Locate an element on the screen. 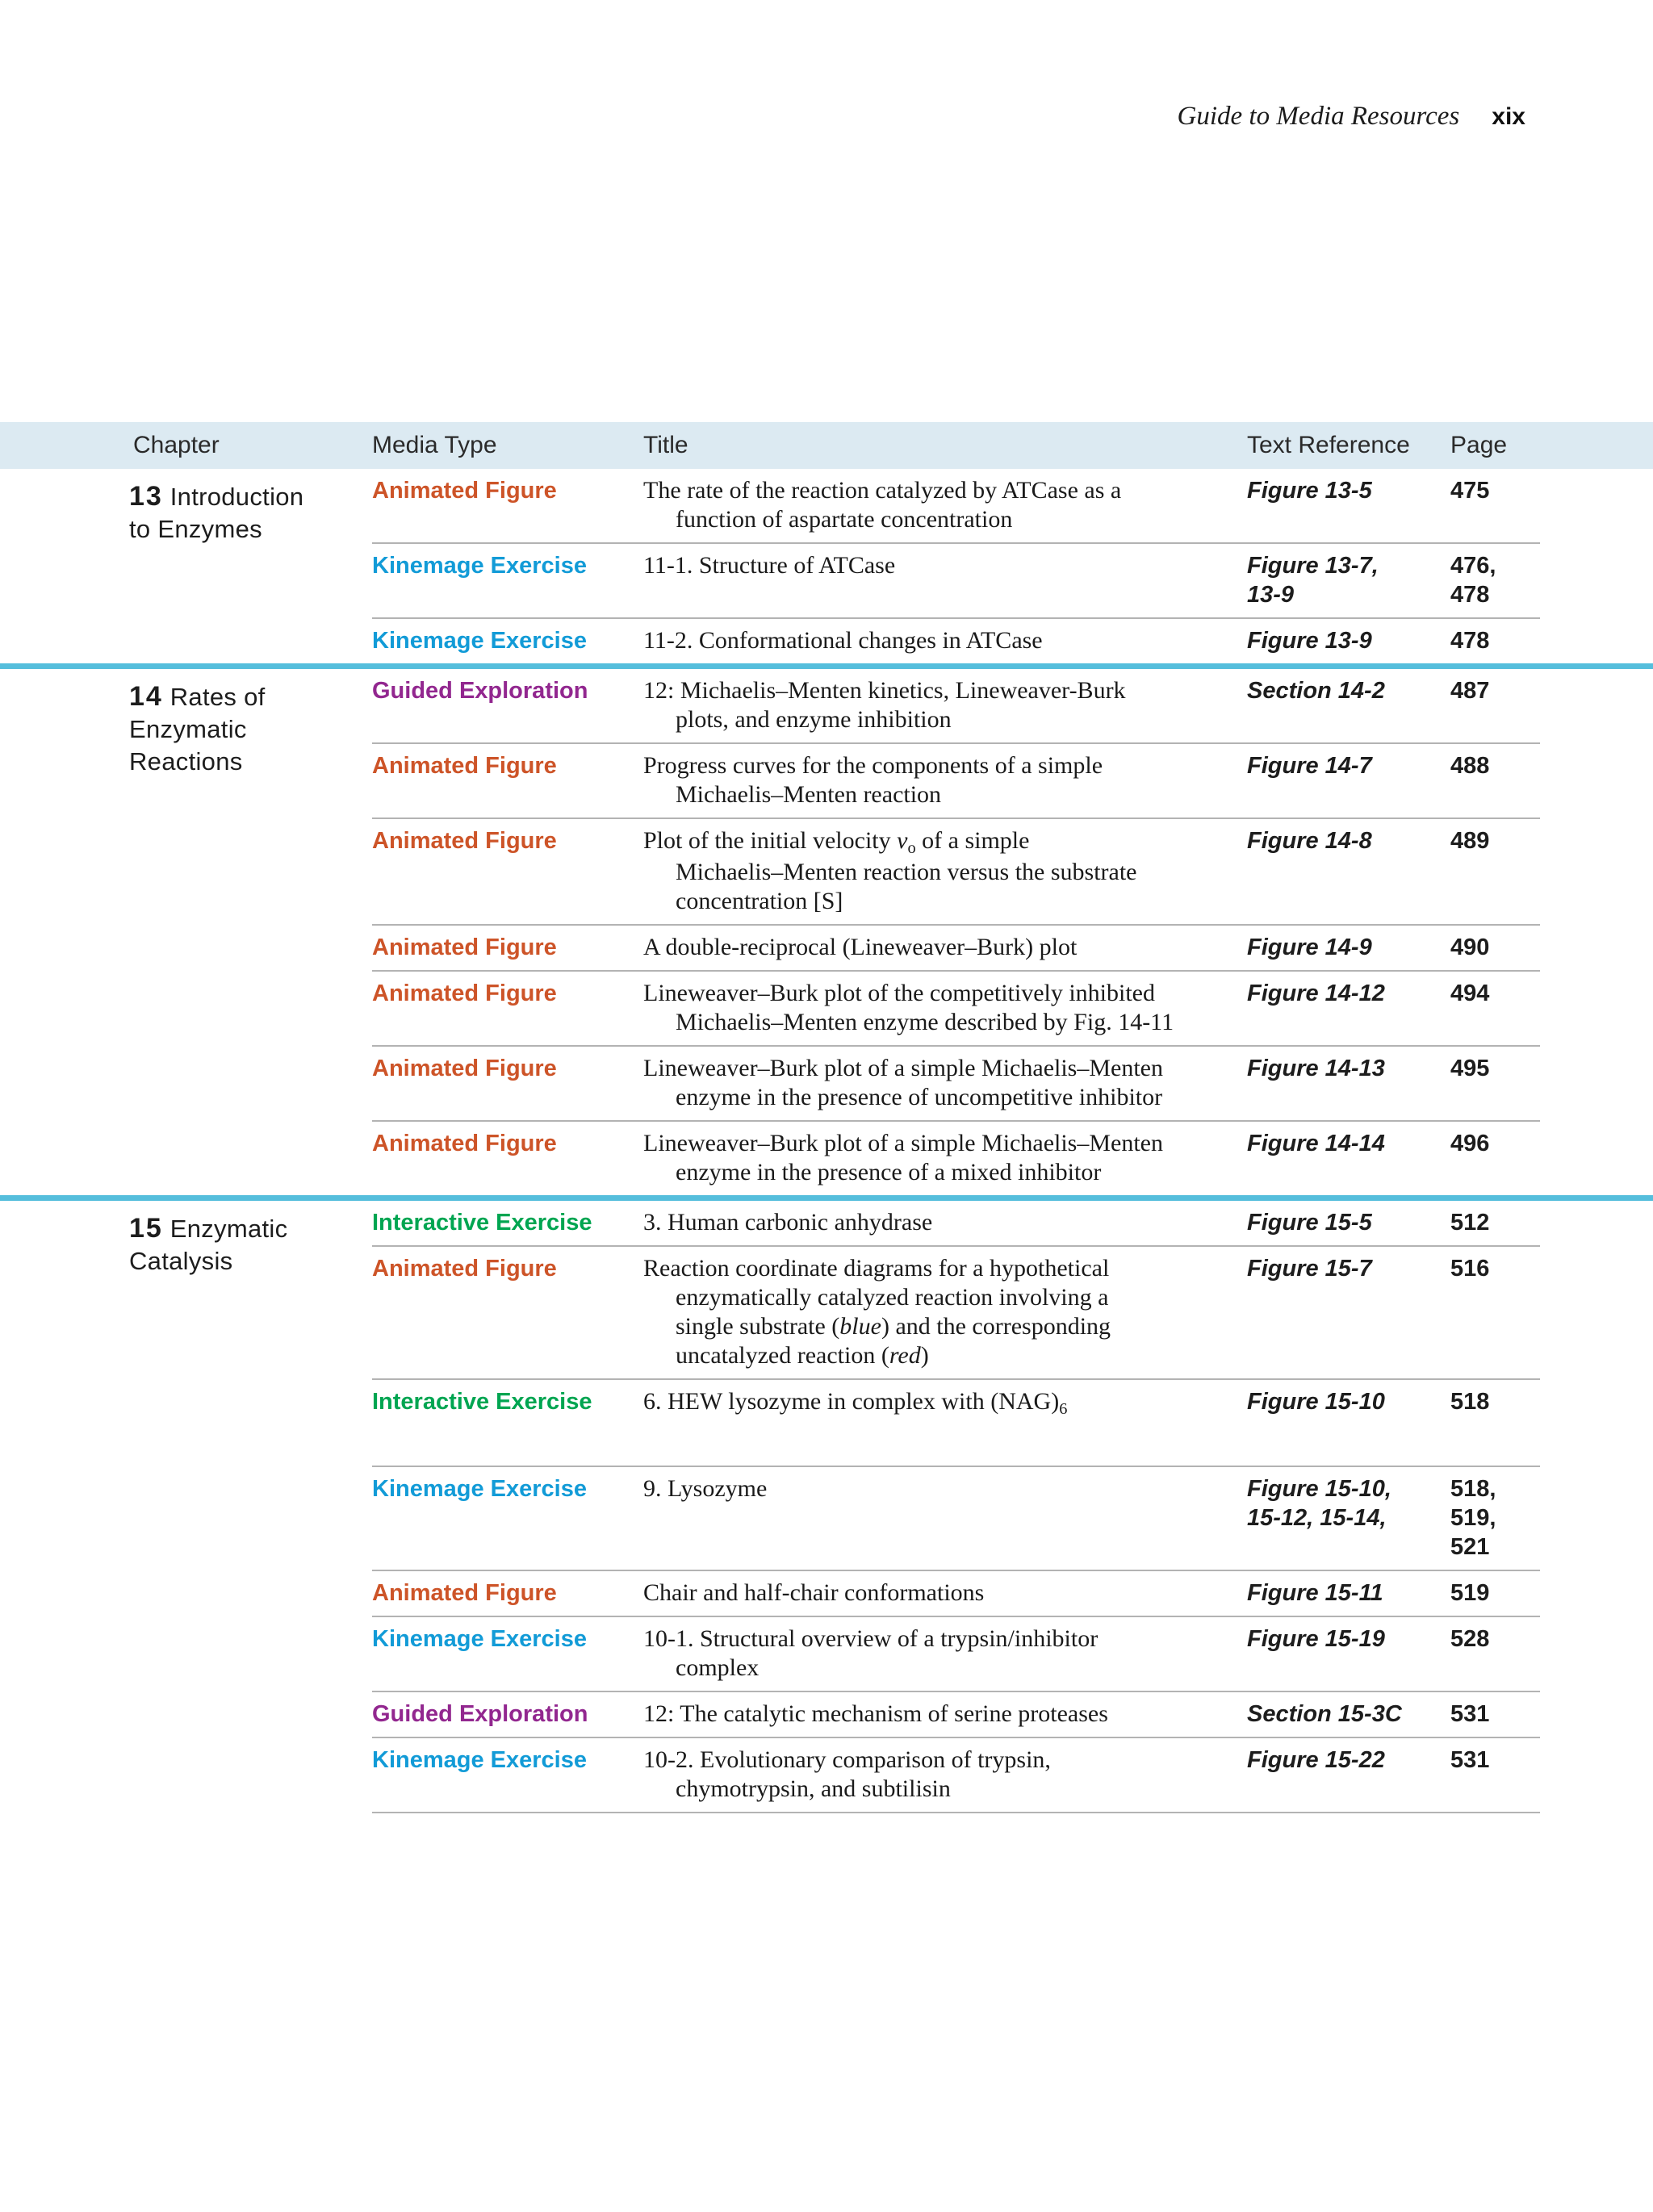 The image size is (1653, 2212). title-cell: 6. HEW lysozyme in complex with (NAG)6 is located at coordinates (945, 1403).